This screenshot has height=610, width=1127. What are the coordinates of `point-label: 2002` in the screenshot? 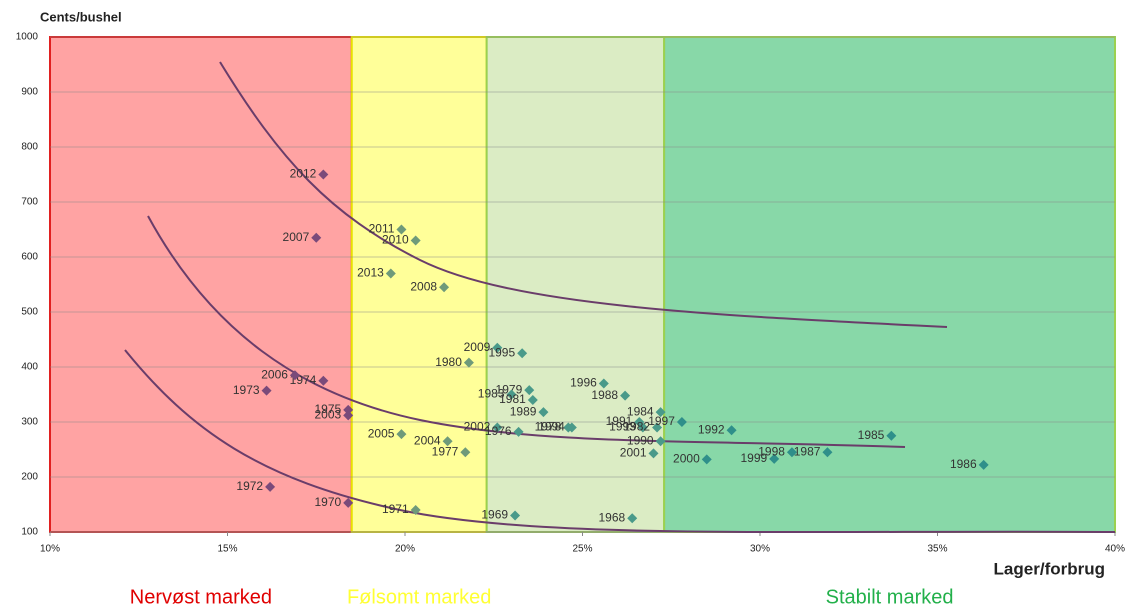 It's located at (477, 427).